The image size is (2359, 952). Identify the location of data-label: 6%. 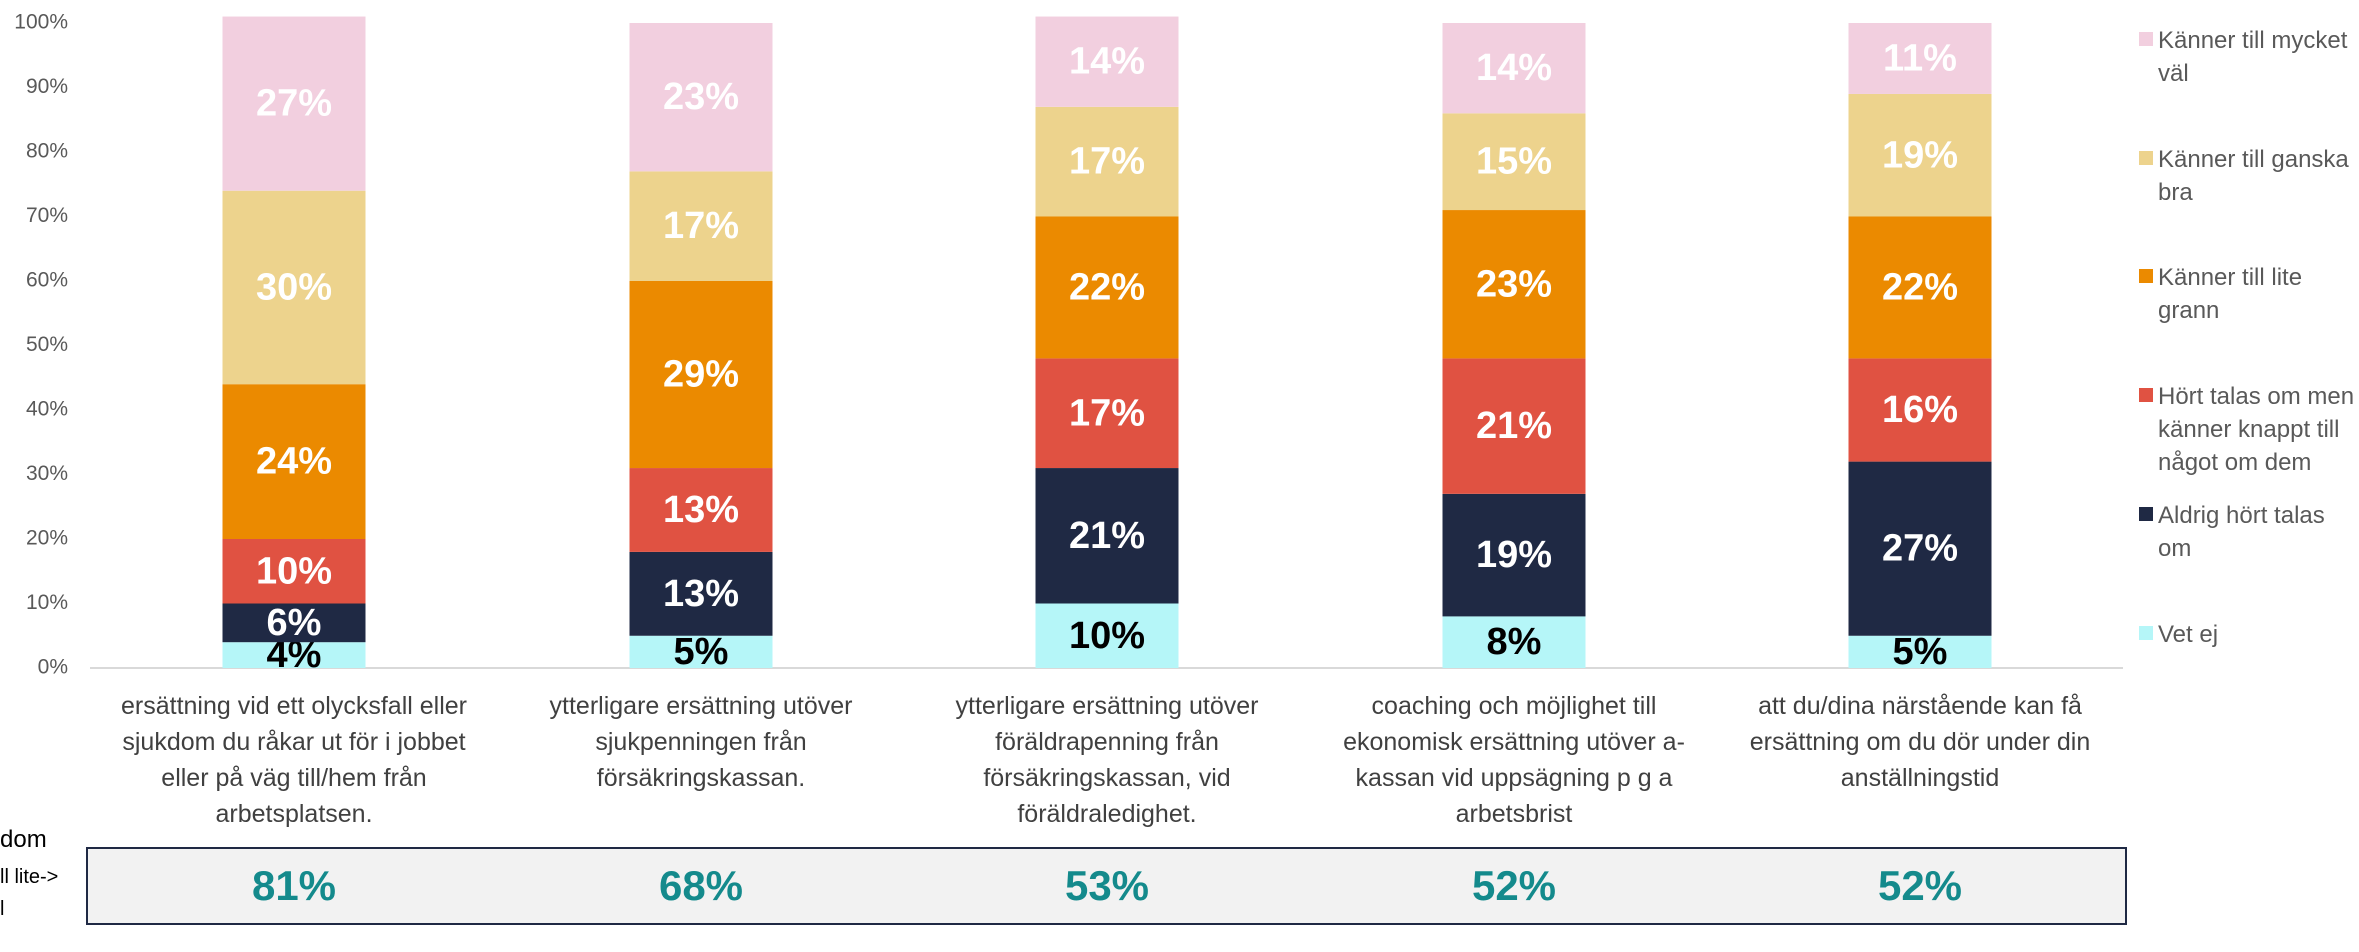
(294, 623).